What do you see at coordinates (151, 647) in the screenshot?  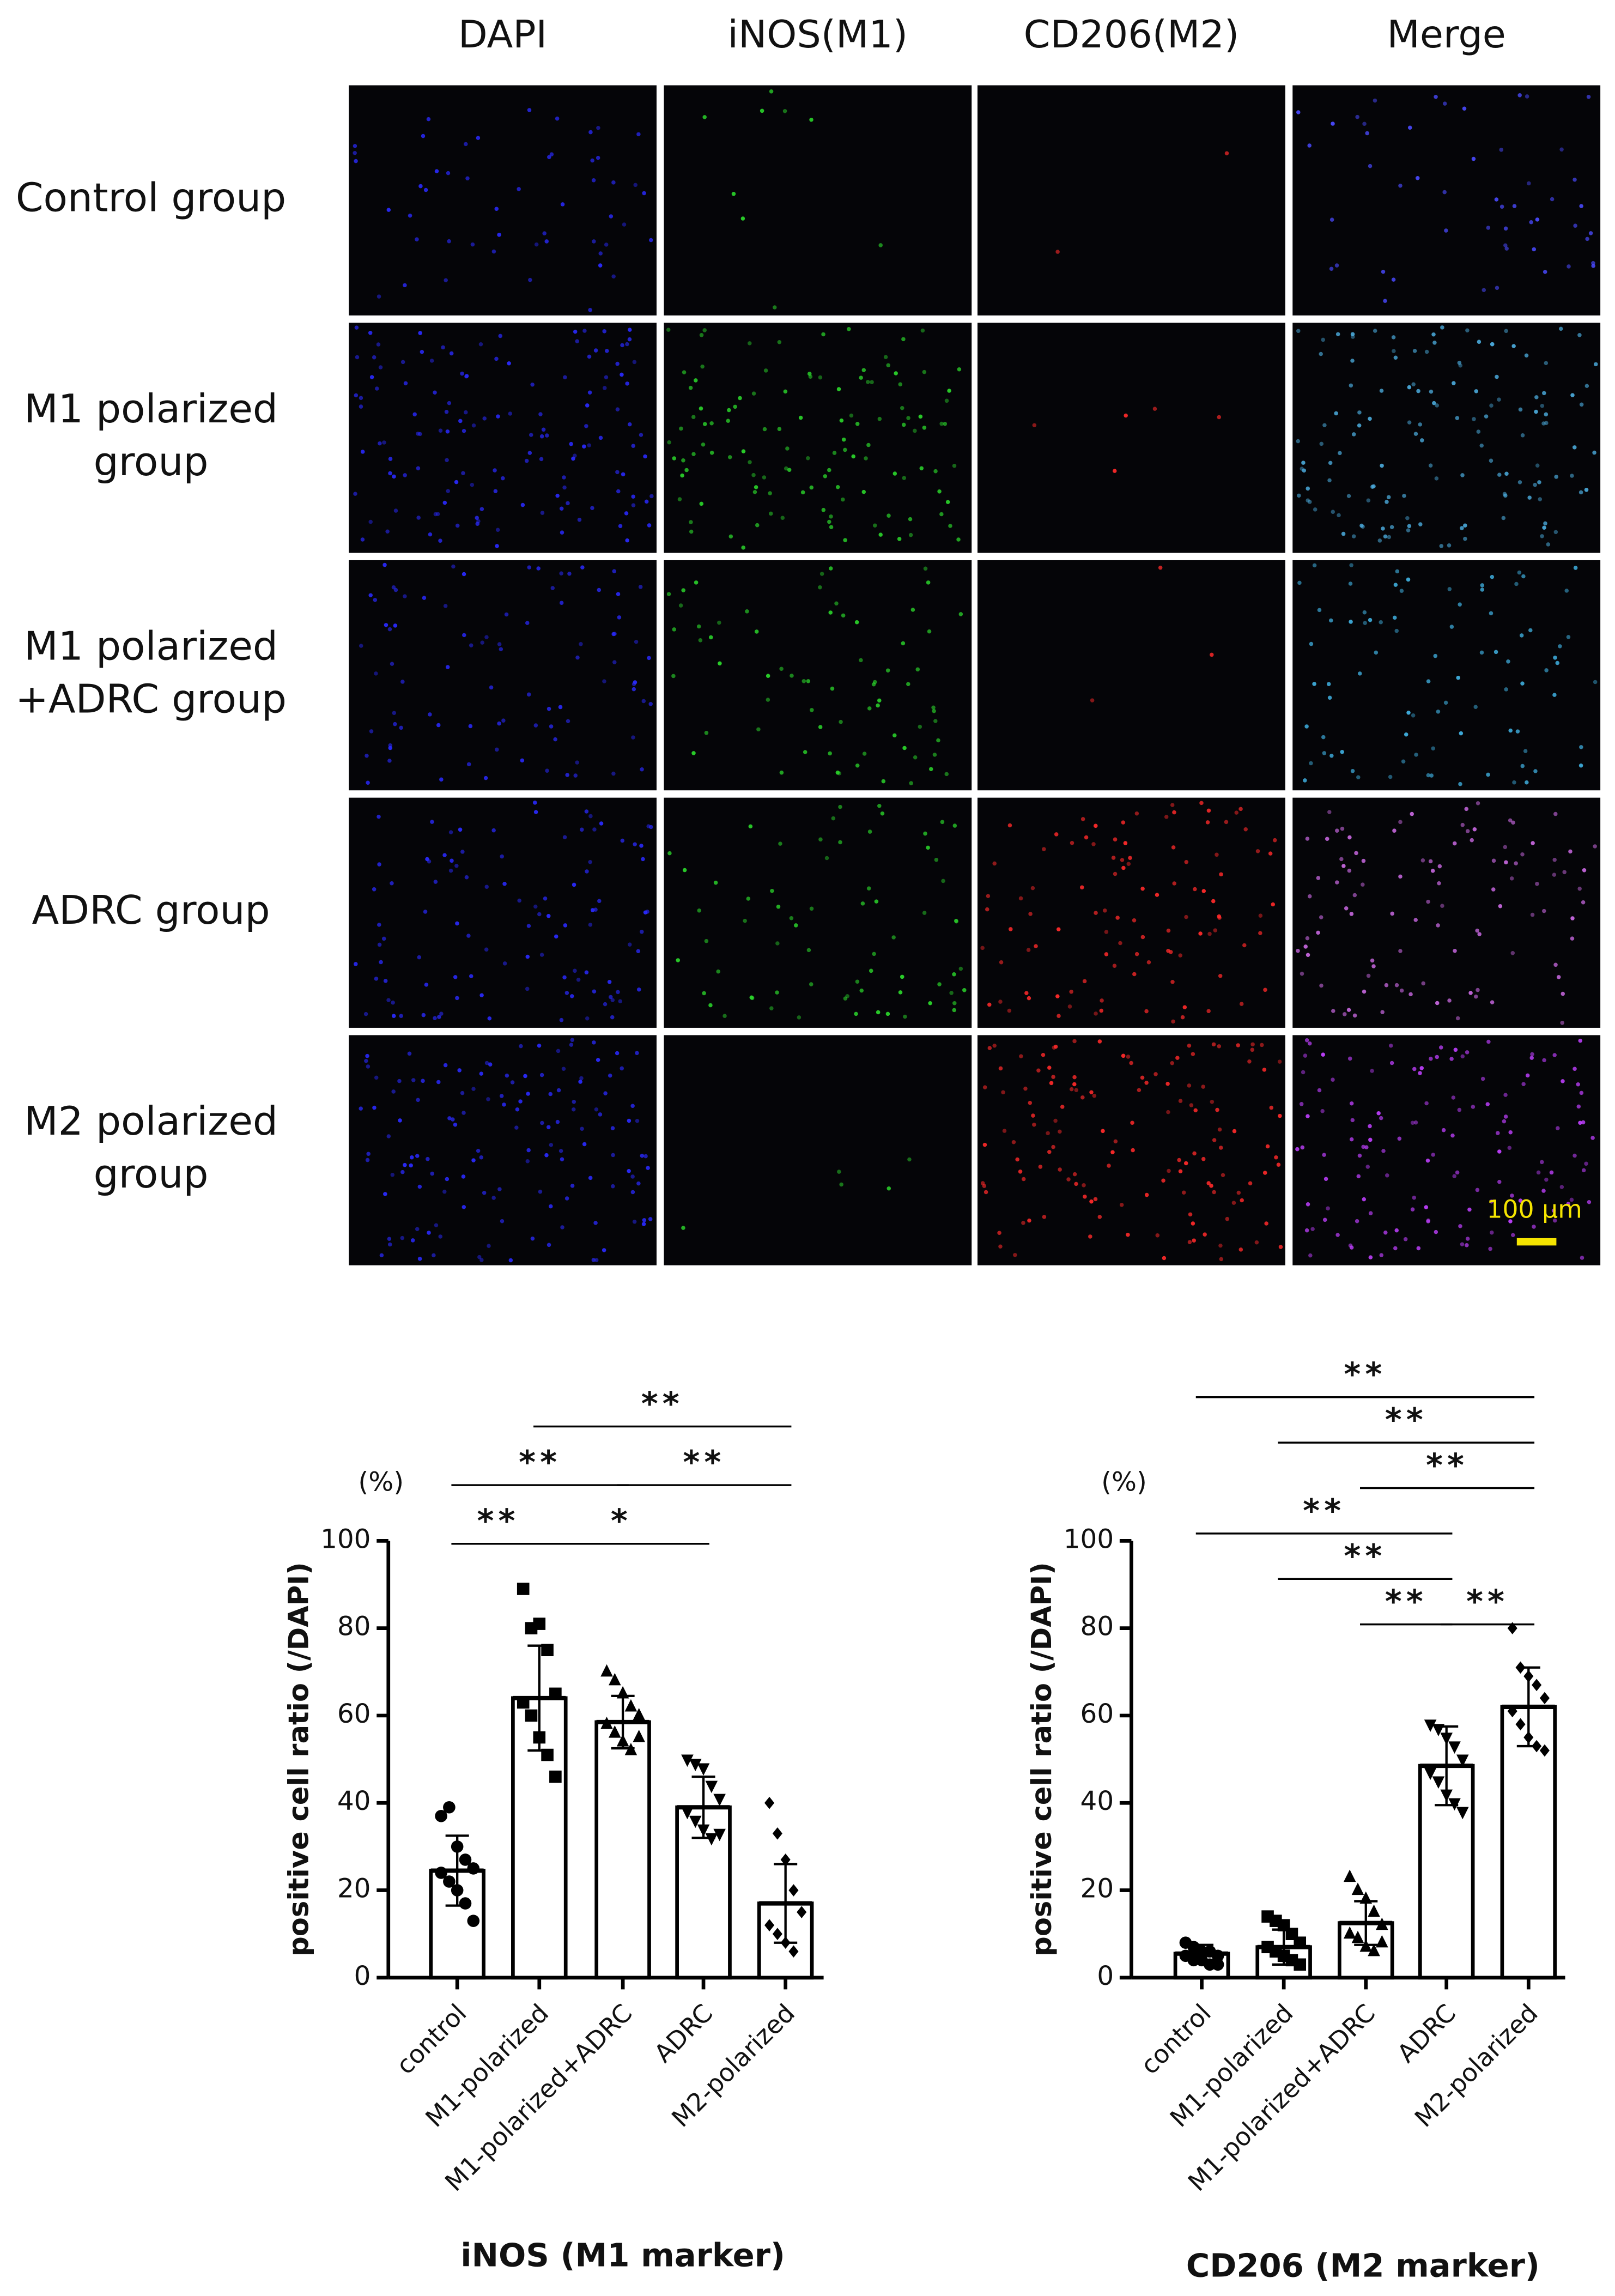 I see `row-label: M1 polarized` at bounding box center [151, 647].